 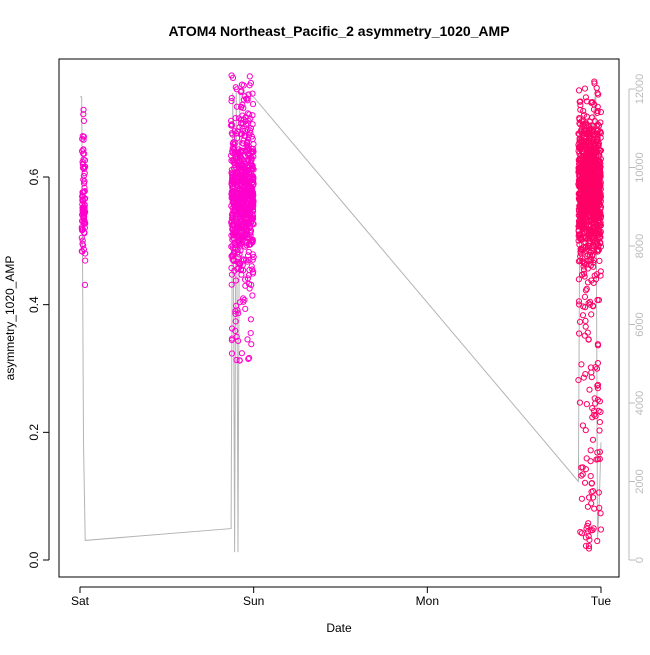 What do you see at coordinates (34, 304) in the screenshot?
I see `y-tick-label: 0.4` at bounding box center [34, 304].